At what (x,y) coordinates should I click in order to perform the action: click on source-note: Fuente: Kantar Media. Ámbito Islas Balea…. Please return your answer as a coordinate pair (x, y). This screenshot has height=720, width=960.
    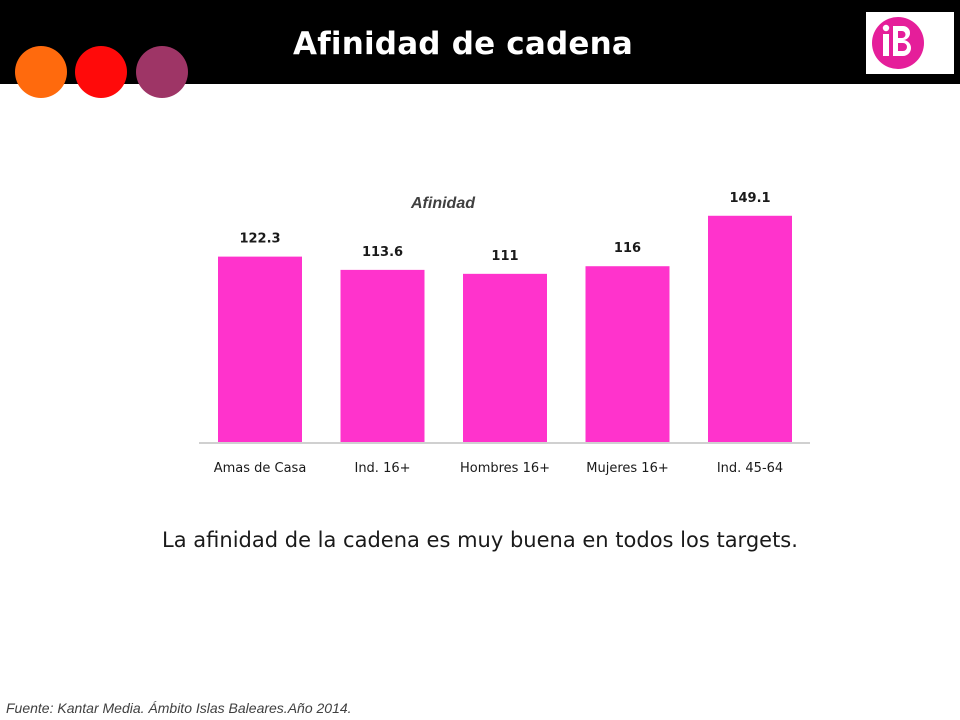
    Looking at the image, I should click on (179, 708).